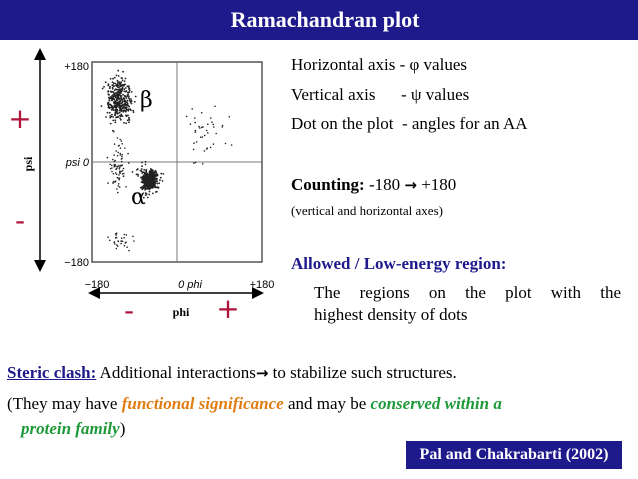 The height and width of the screenshot is (479, 638). Describe the element at coordinates (70, 428) in the screenshot. I see `protein-family-text: protein family` at that location.